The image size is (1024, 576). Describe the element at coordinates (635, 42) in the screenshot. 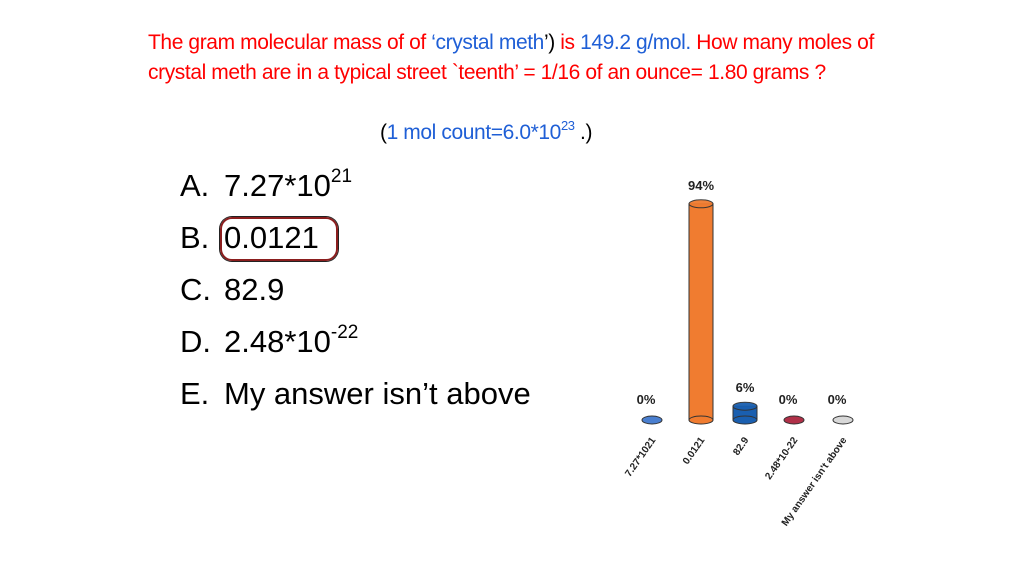

I see `question-segment-molar-mass: 149.2 g/mol.` at that location.